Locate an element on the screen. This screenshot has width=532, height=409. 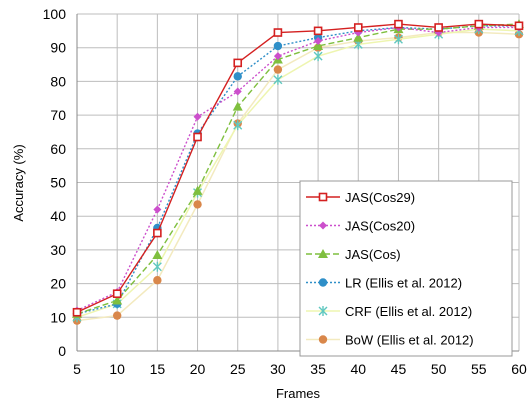
legend-entry-4: LR (Ellis et al. 2012) is located at coordinates (384, 283).